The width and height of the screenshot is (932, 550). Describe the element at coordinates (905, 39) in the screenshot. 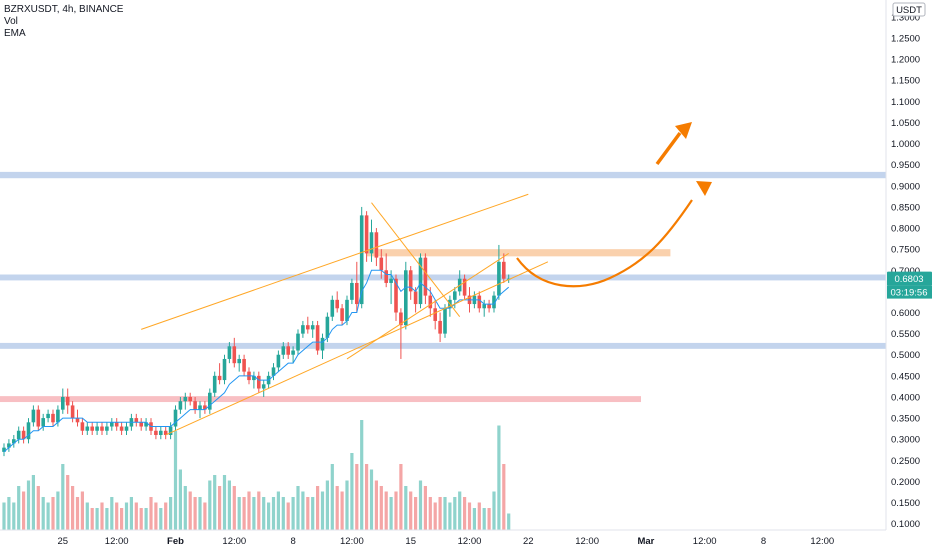

I see `price-tick-label: 1.2500` at that location.